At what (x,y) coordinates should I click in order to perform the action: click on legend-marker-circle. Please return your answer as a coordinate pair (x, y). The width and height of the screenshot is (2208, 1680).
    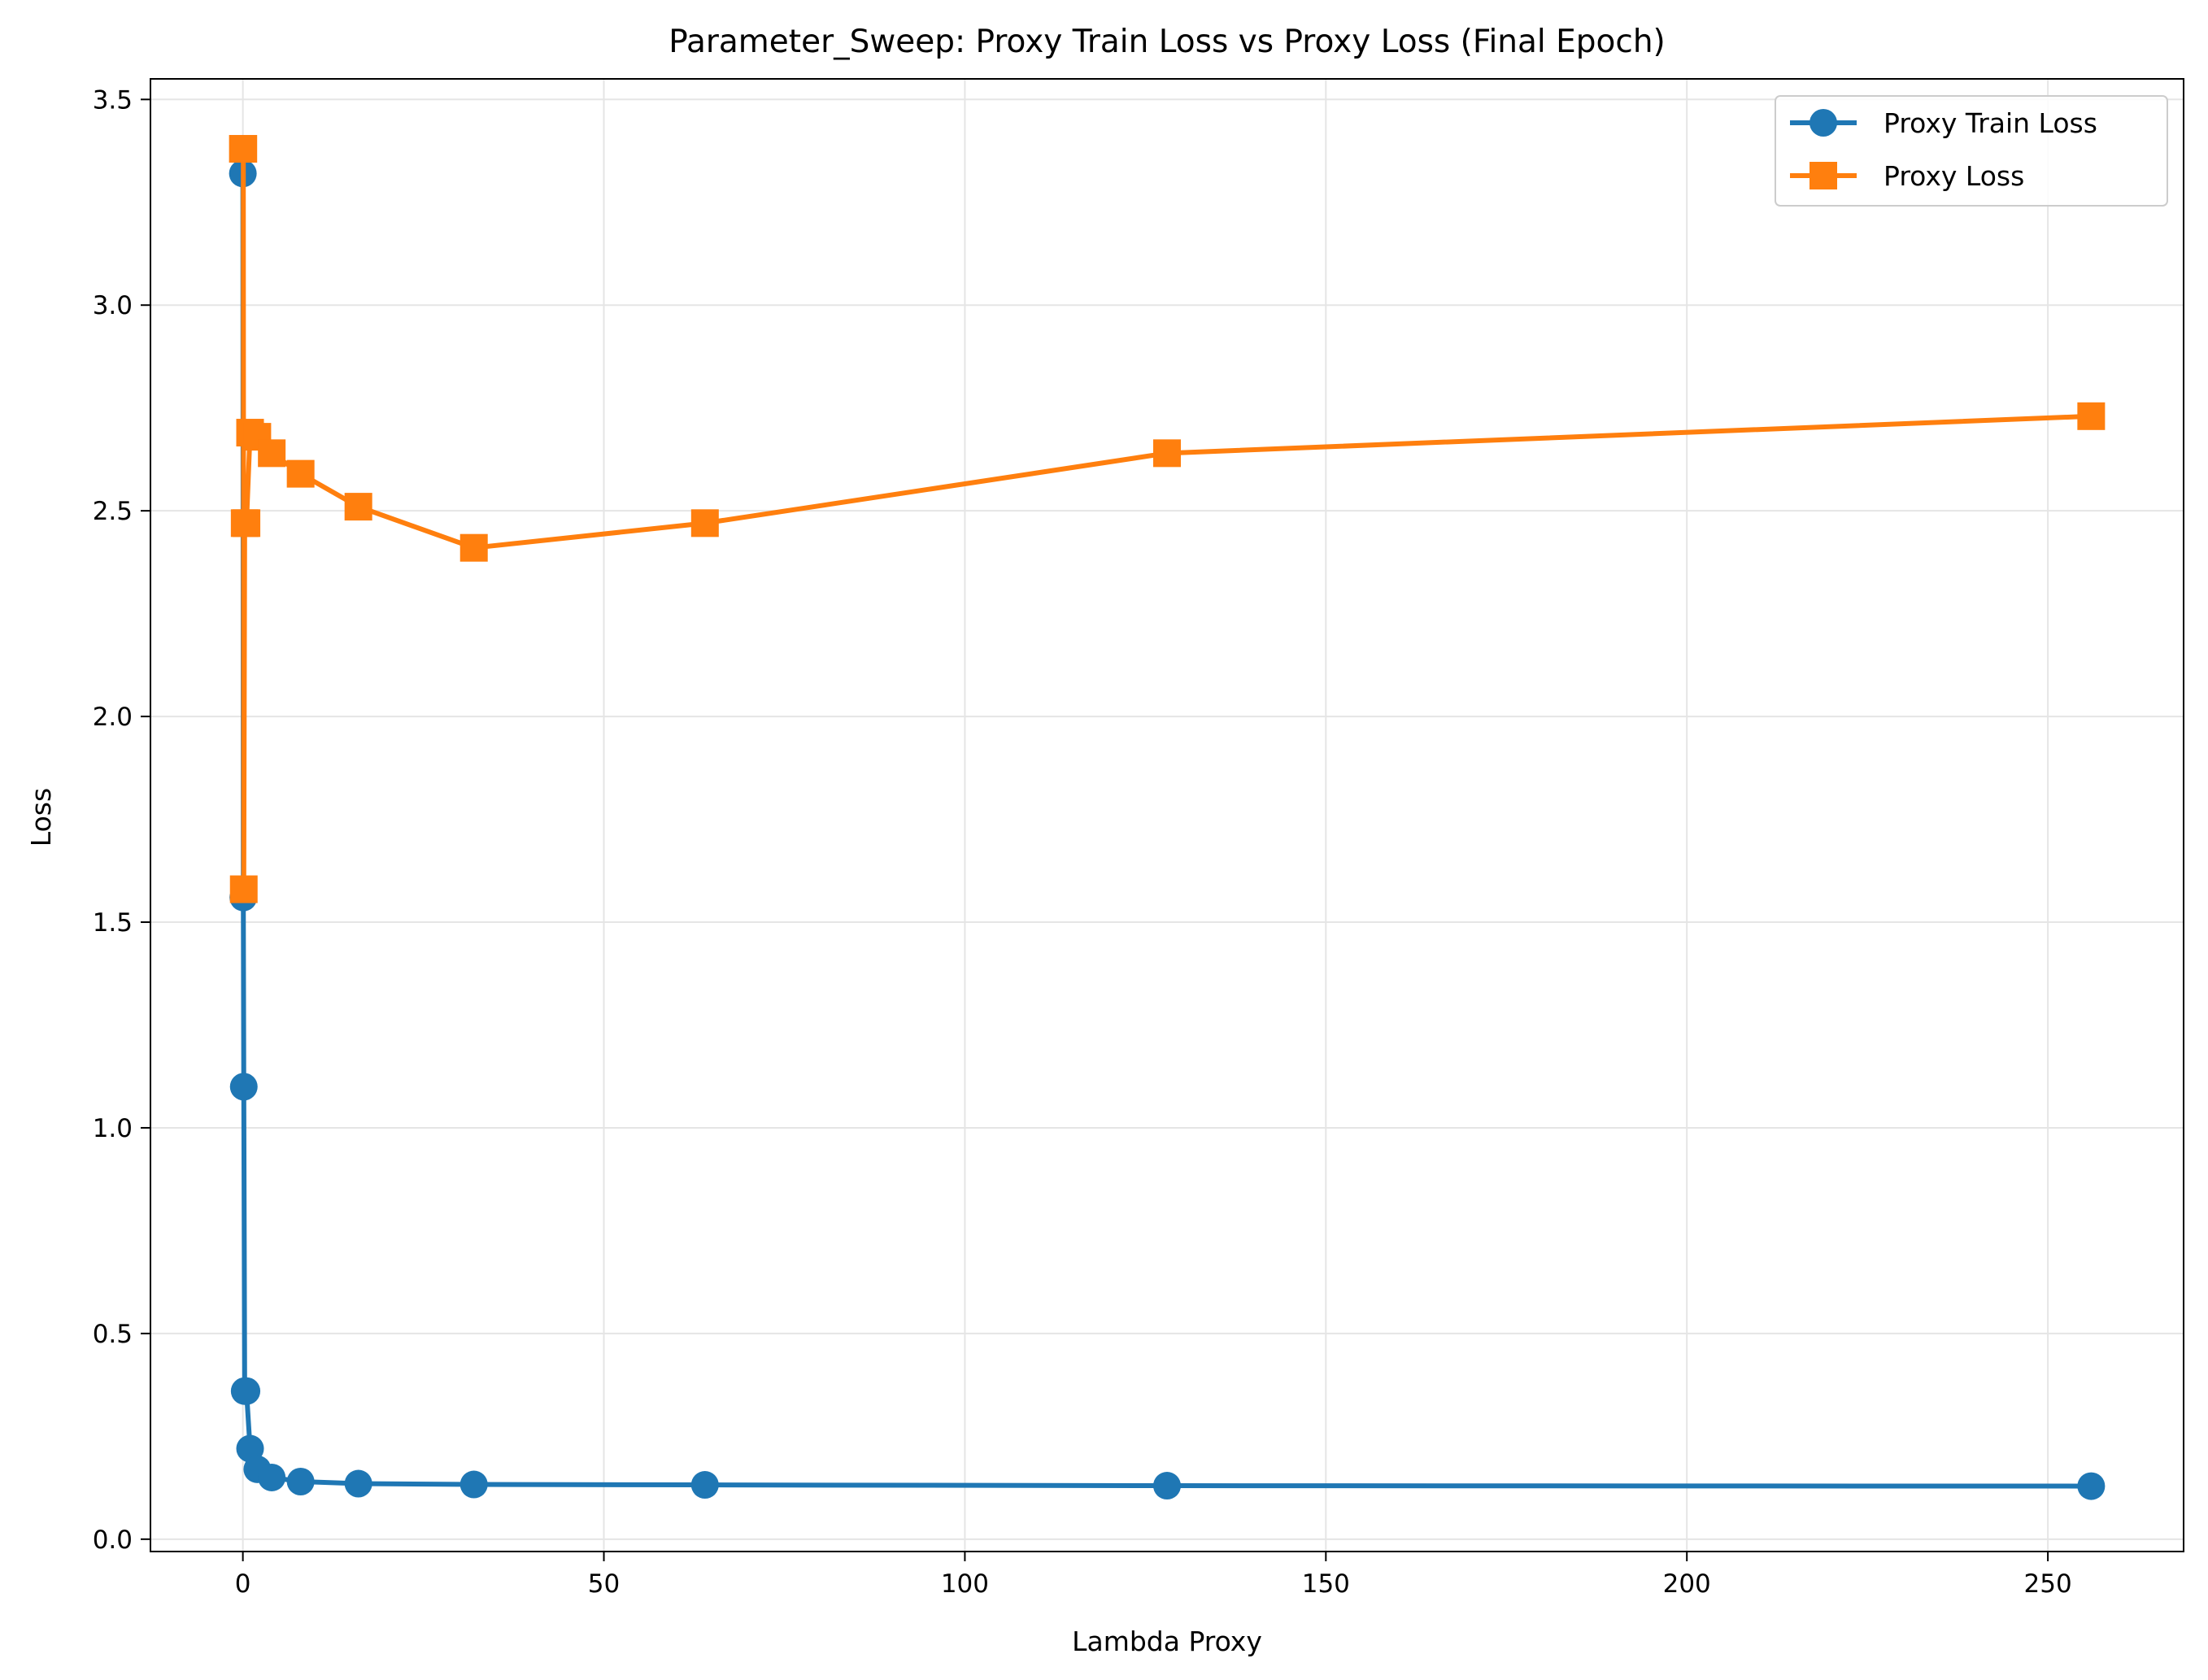
    Looking at the image, I should click on (1823, 123).